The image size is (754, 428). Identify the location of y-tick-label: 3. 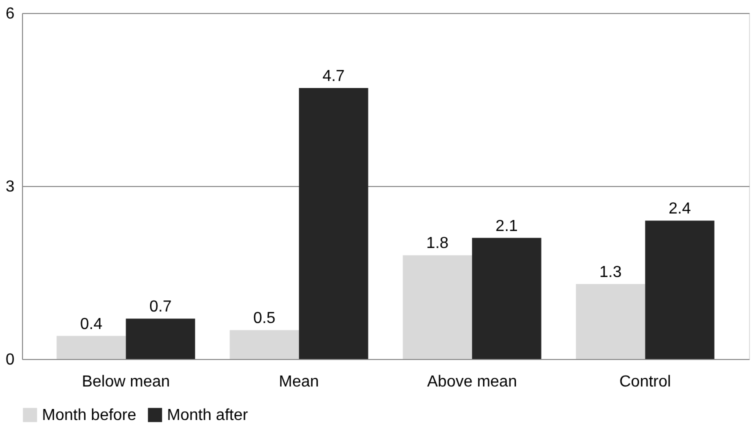
(10, 187).